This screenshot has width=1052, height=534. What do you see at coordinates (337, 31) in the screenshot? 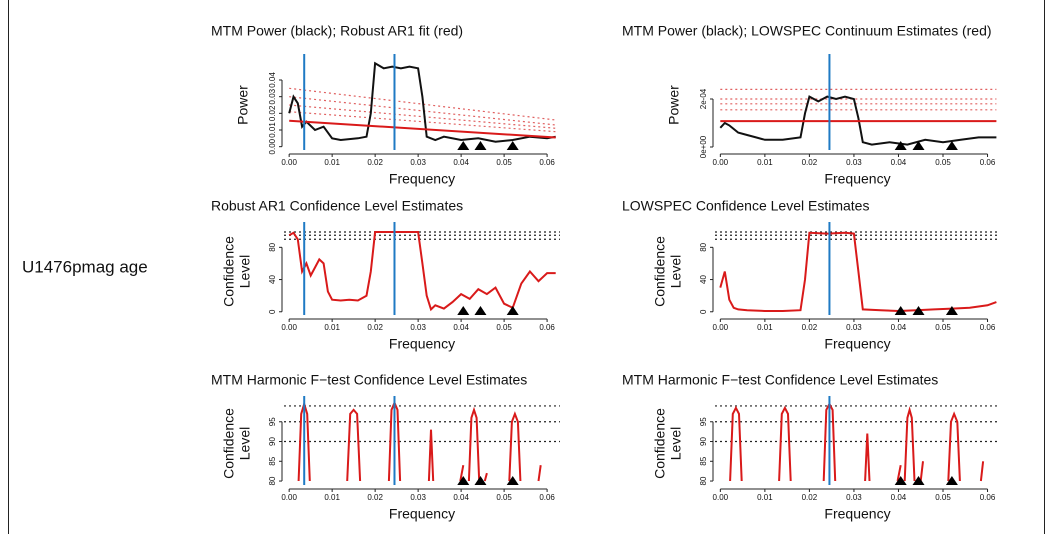
I see `chart-title: MTM Power (black); Robust AR1 fit (red)` at bounding box center [337, 31].